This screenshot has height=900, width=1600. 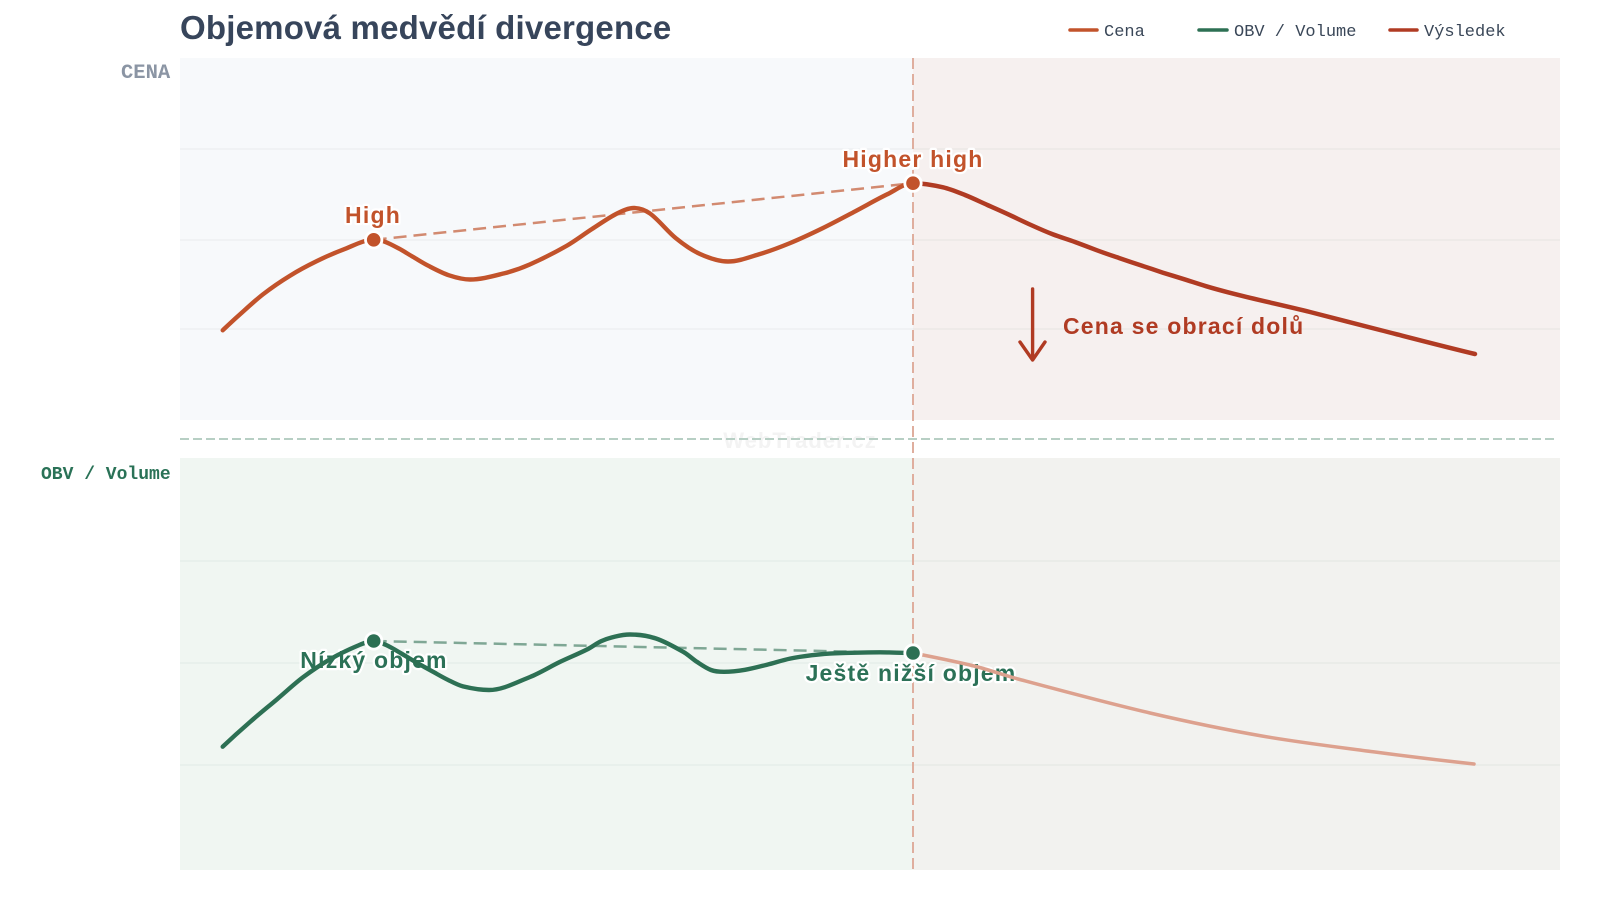 What do you see at coordinates (373, 215) in the screenshot?
I see `svg-text: High` at bounding box center [373, 215].